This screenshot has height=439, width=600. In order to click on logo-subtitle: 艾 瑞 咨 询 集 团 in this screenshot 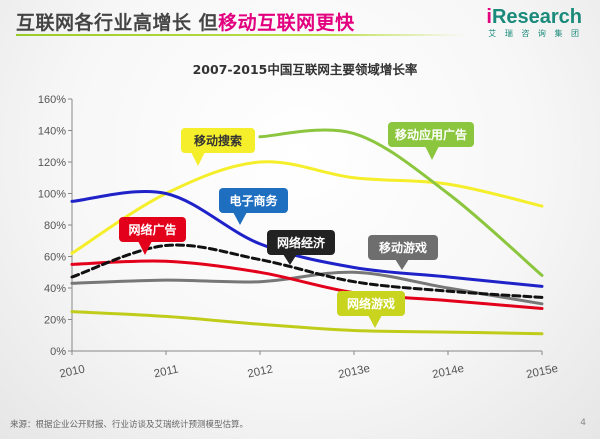, I will do `click(535, 33)`.